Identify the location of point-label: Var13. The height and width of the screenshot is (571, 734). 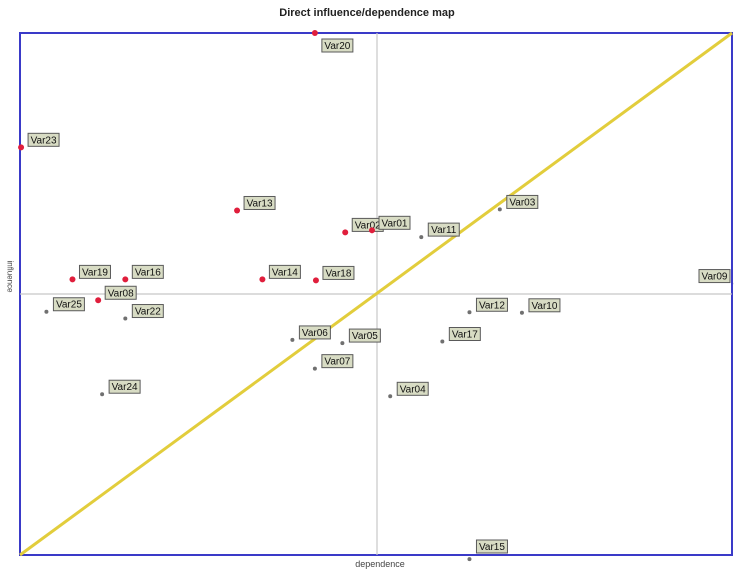
(260, 203).